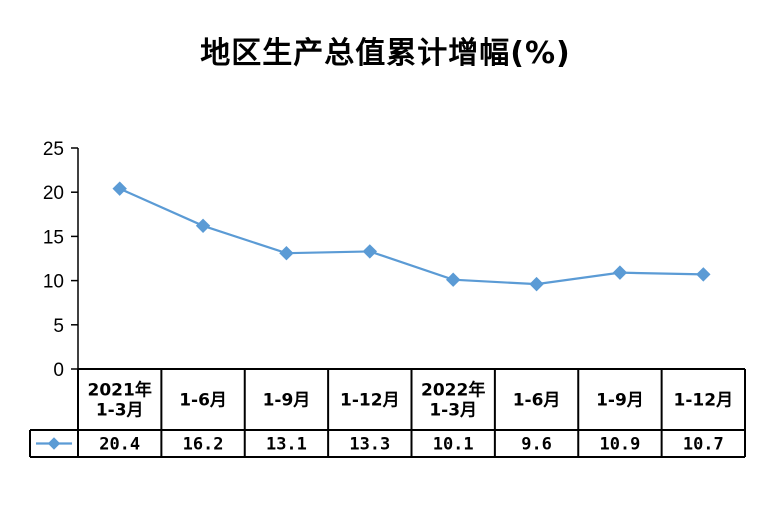 This screenshot has width=771, height=532. Describe the element at coordinates (385, 53) in the screenshot. I see `chart-title: 地区生产总值累计增幅(%)` at that location.